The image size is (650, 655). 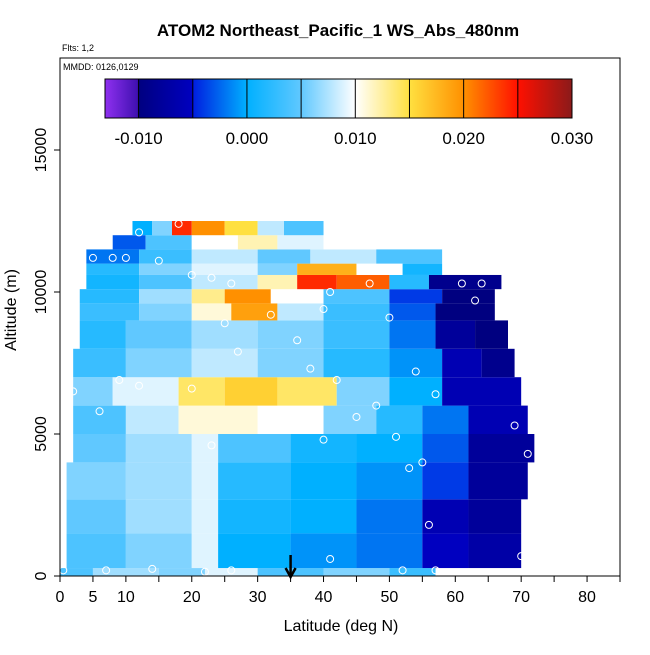 What do you see at coordinates (60, 597) in the screenshot?
I see `x-tick-label: 0` at bounding box center [60, 597].